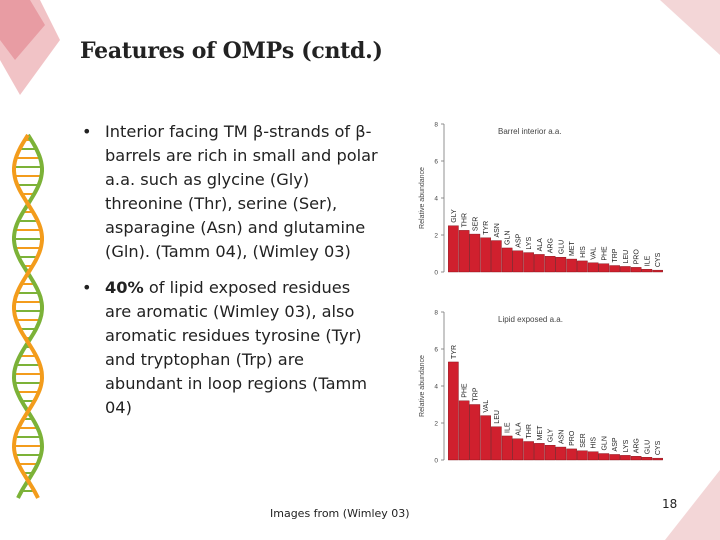 The width and height of the screenshot is (720, 540). I want to click on chart-title: Lipid exposed a.a., so click(530, 319).